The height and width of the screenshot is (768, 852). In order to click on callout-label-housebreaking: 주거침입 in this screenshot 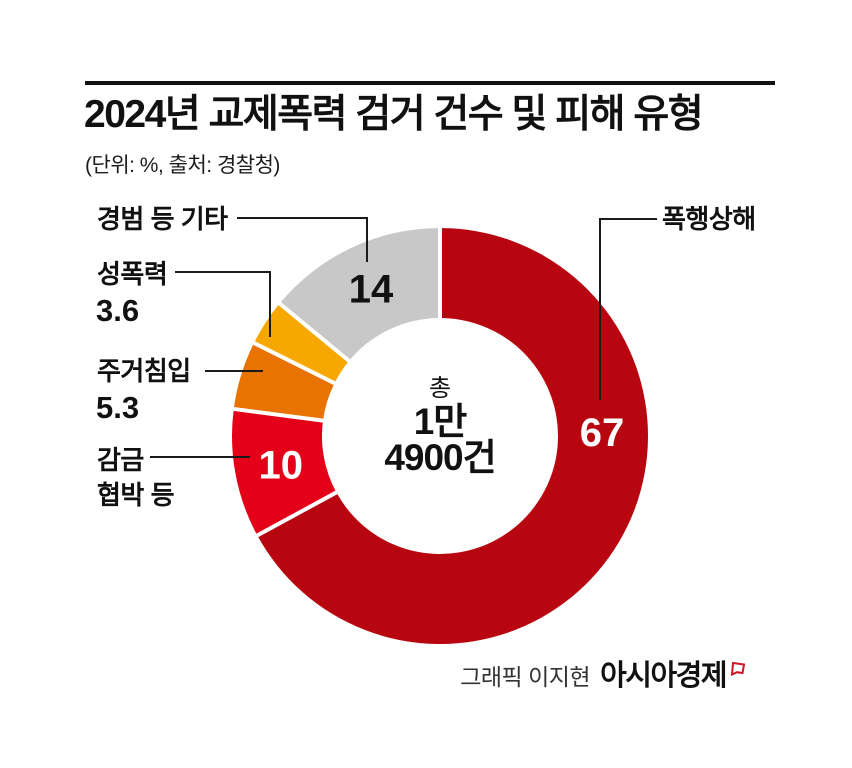, I will do `click(144, 371)`.